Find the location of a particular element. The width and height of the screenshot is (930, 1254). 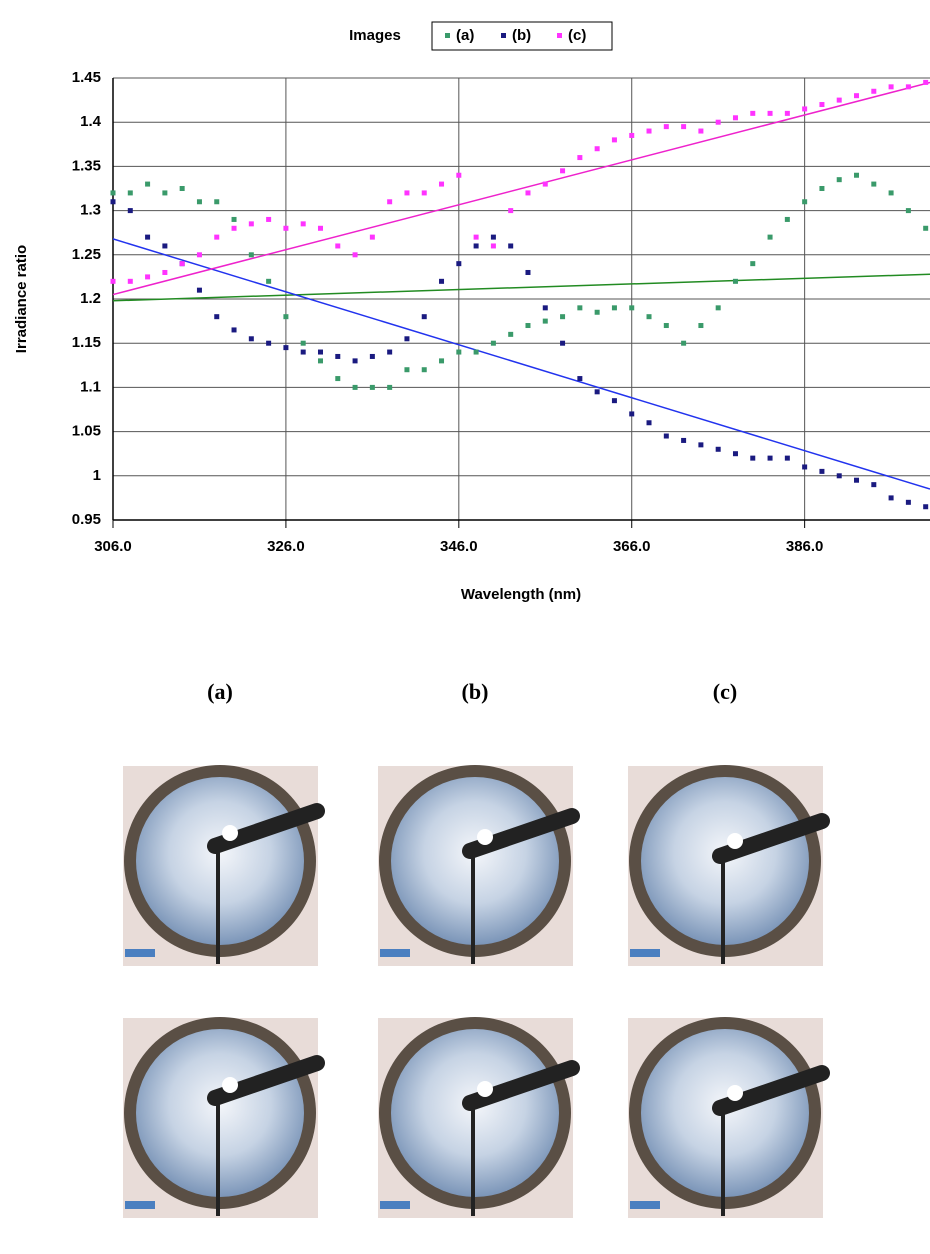

legend-label: (b) is located at coordinates (521, 35).